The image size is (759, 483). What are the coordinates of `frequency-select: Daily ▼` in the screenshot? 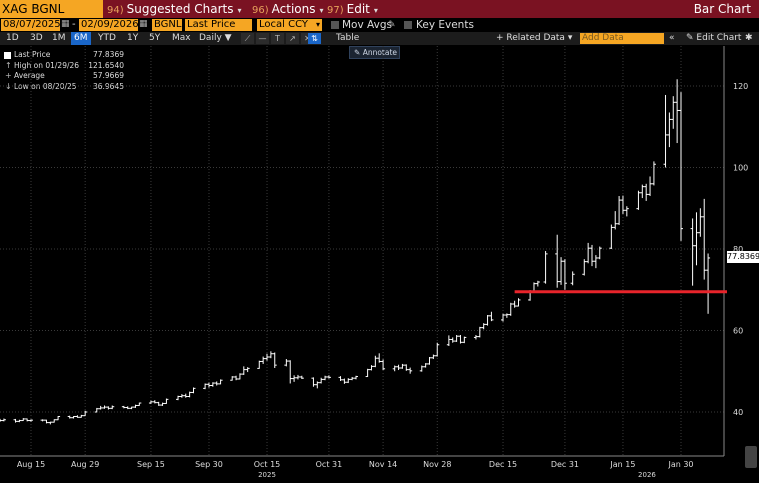 It's located at (215, 38).